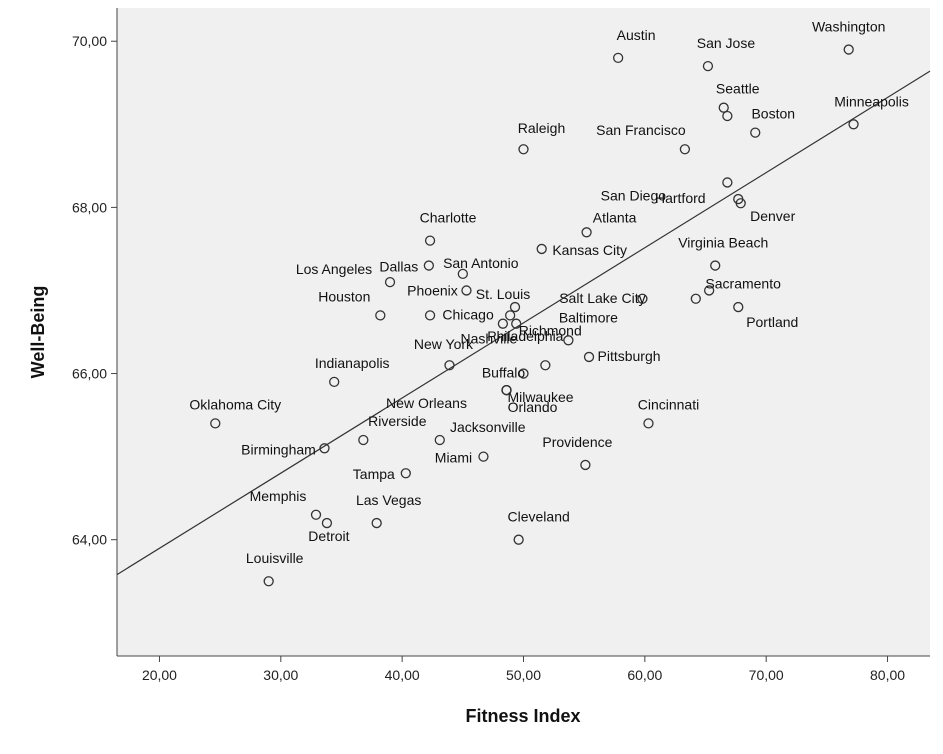  Describe the element at coordinates (432, 290) in the screenshot. I see `point-label: Phoenix` at that location.